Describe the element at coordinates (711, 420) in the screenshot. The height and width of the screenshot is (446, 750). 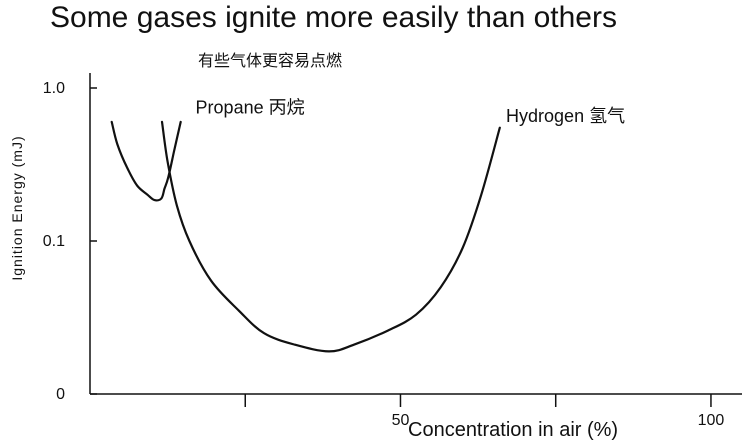
I see `x-tick-label: 100` at that location.